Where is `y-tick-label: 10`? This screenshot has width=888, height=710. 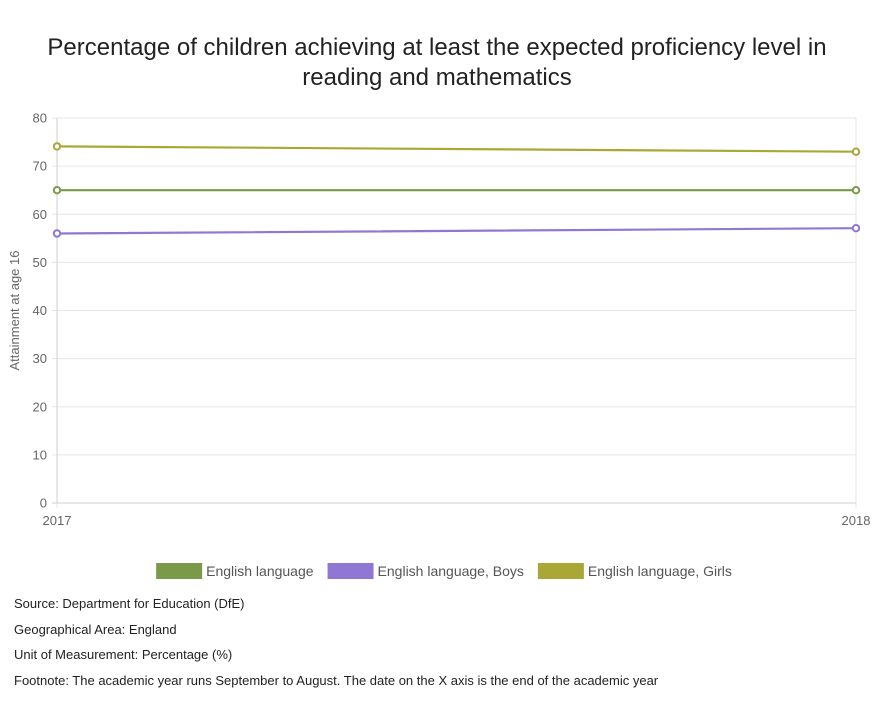
y-tick-label: 10 is located at coordinates (40, 454).